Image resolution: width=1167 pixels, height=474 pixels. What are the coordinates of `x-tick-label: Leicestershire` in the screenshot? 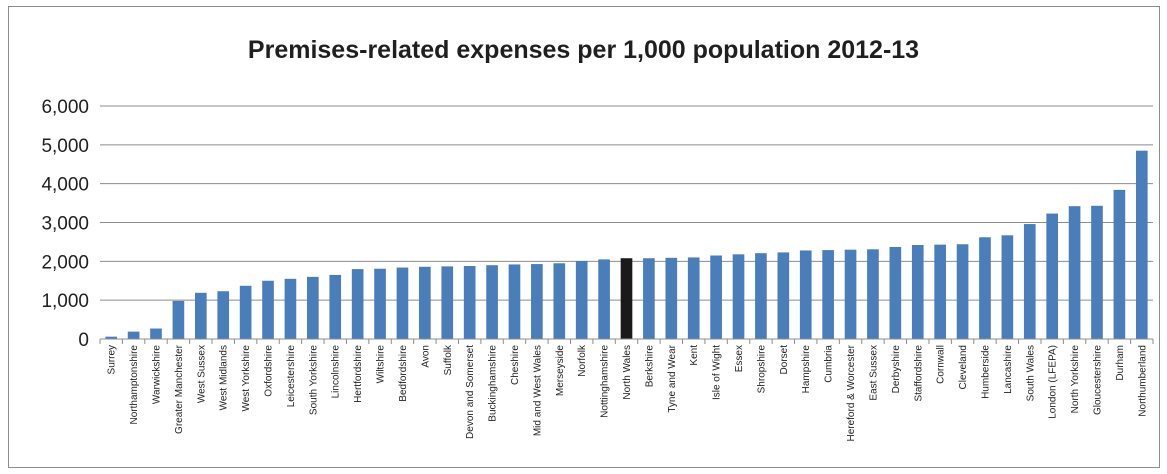 It's located at (291, 376).